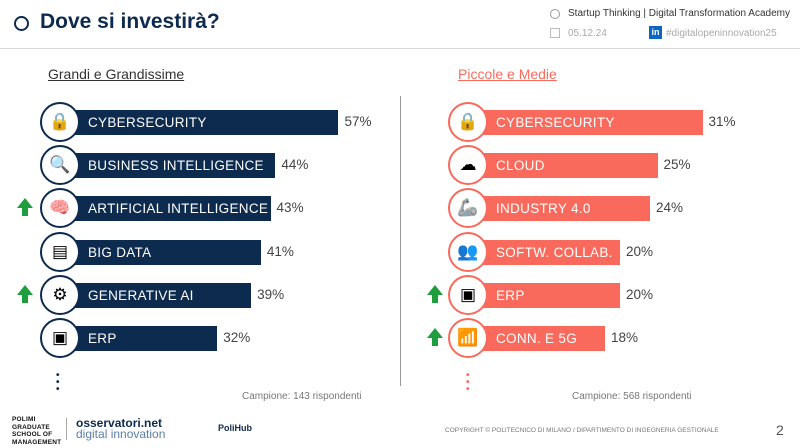 The height and width of the screenshot is (448, 800). What do you see at coordinates (60, 208) in the screenshot?
I see `brain-icon: 🧠` at bounding box center [60, 208].